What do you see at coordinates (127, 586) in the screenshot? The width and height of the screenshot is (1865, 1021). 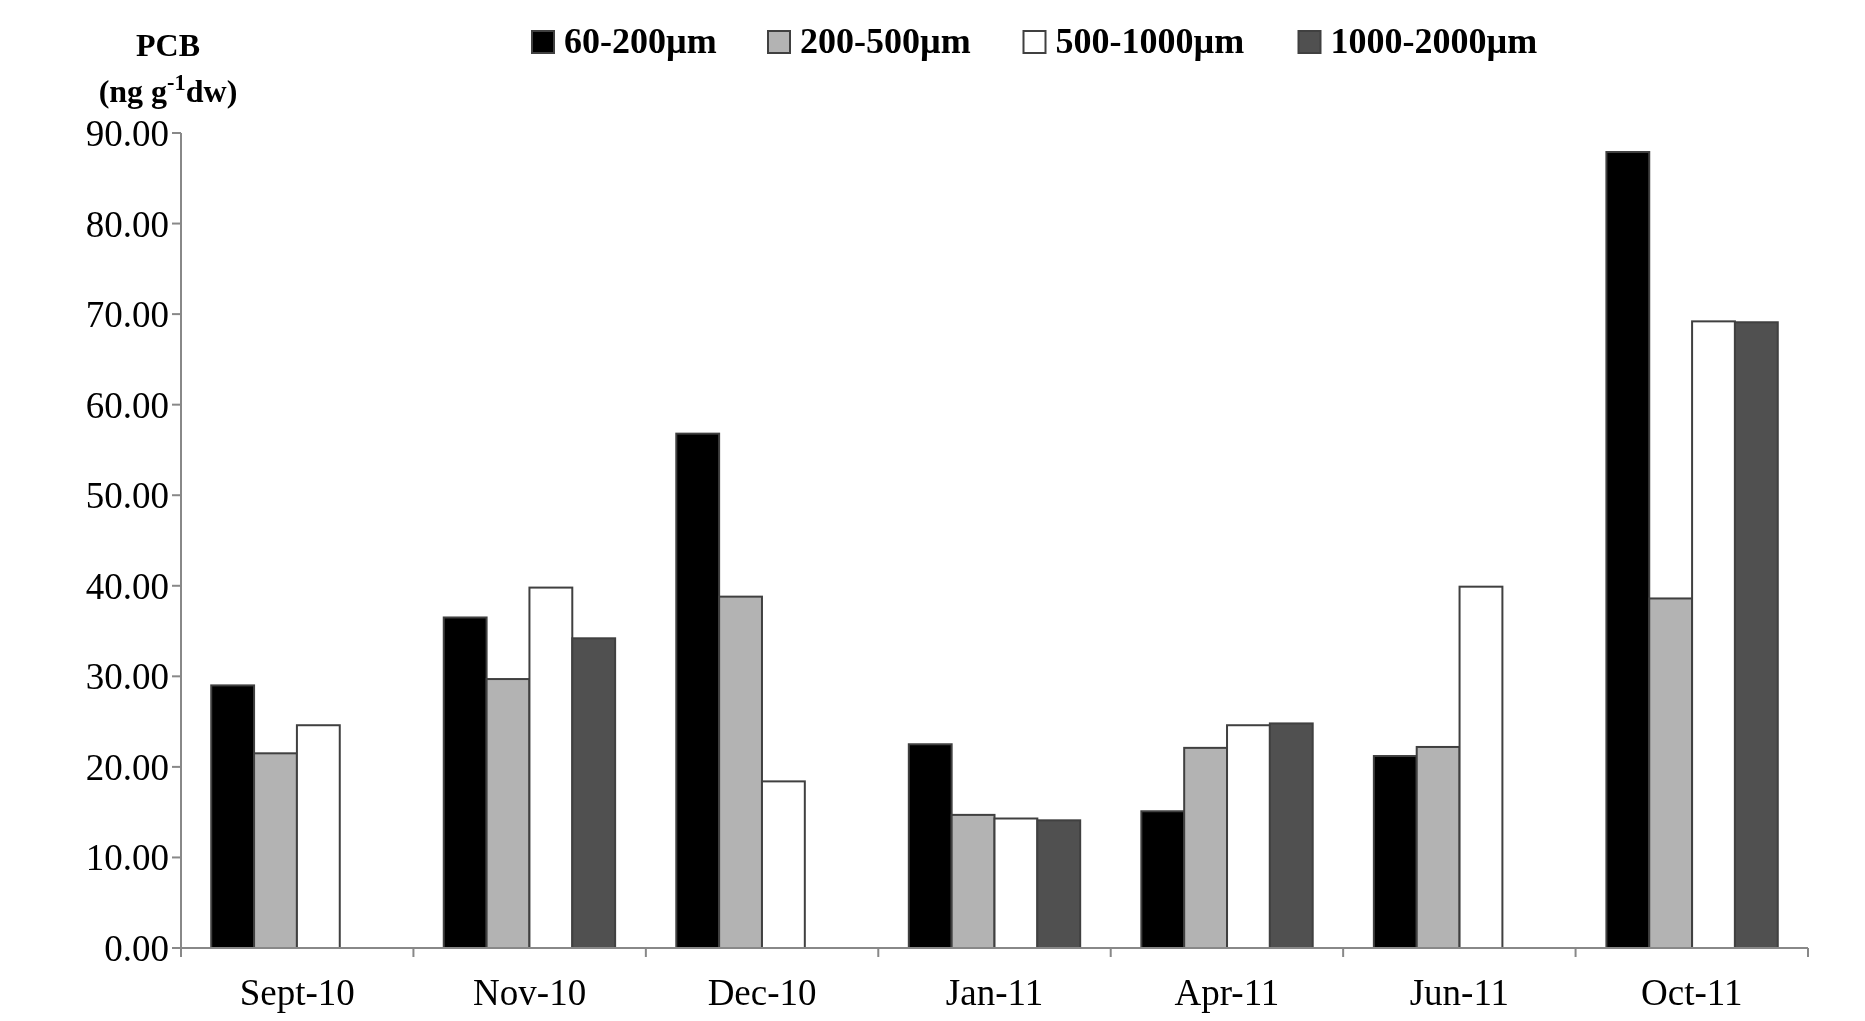 I see `y-tick-label: 40.00` at bounding box center [127, 586].